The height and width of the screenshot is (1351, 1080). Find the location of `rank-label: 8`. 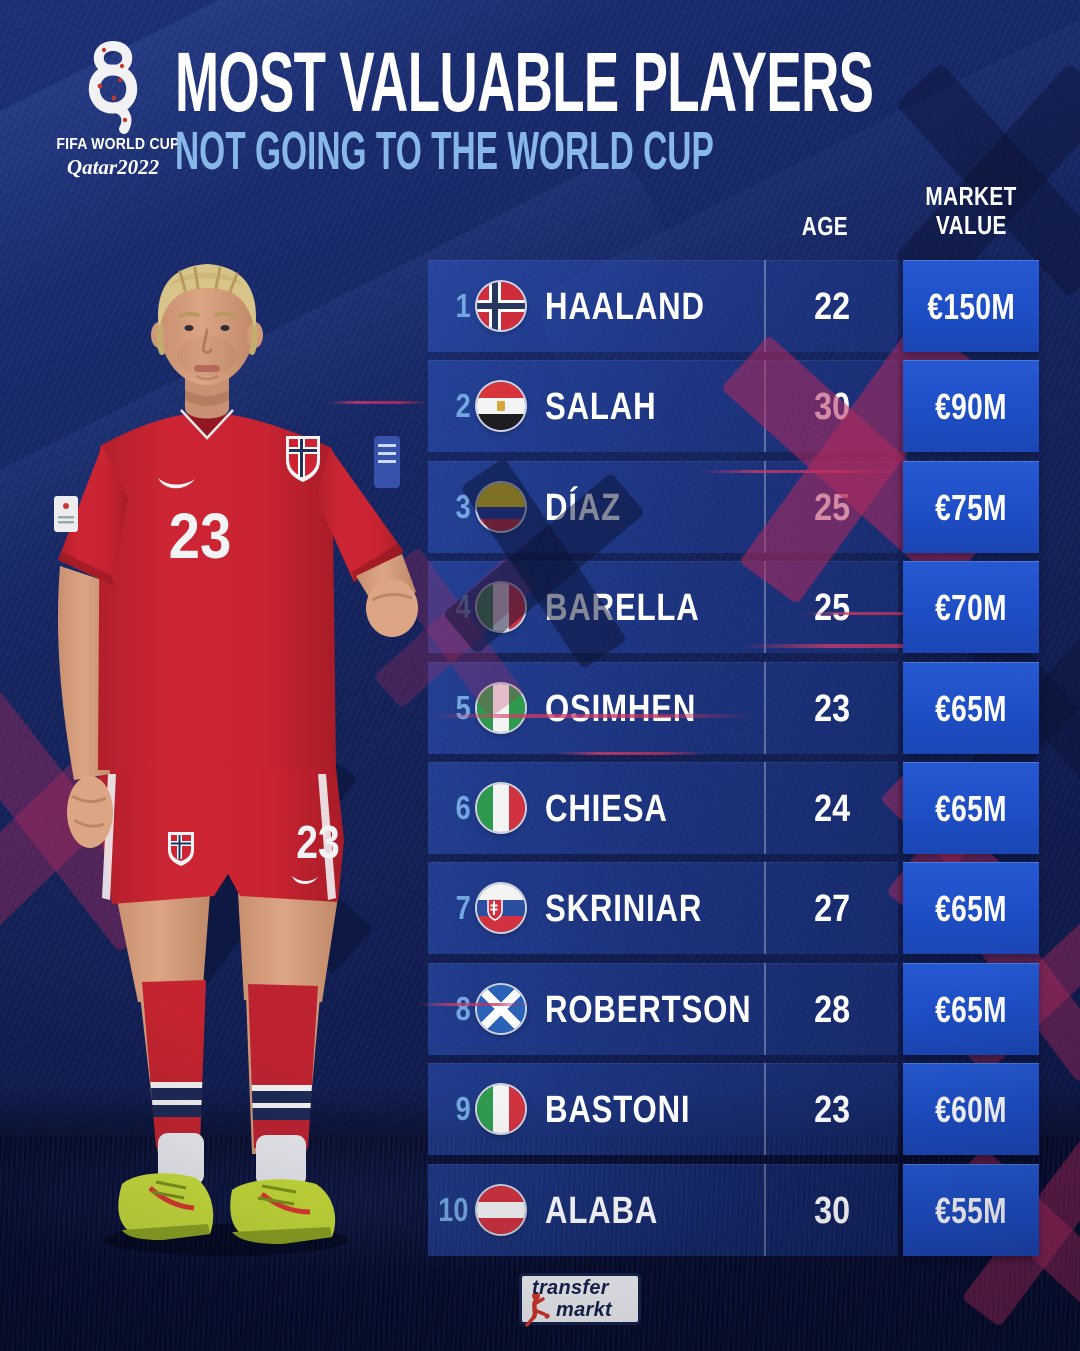

rank-label: 8 is located at coordinates (463, 1008).